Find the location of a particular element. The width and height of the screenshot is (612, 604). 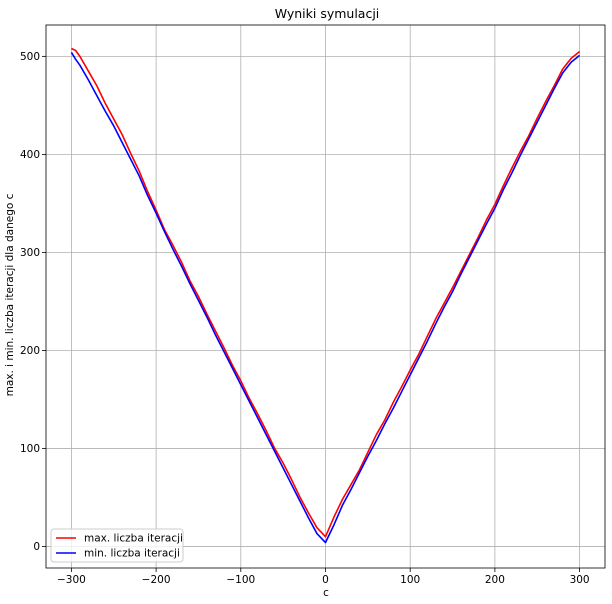

x-tick-label: −300 is located at coordinates (71, 580).